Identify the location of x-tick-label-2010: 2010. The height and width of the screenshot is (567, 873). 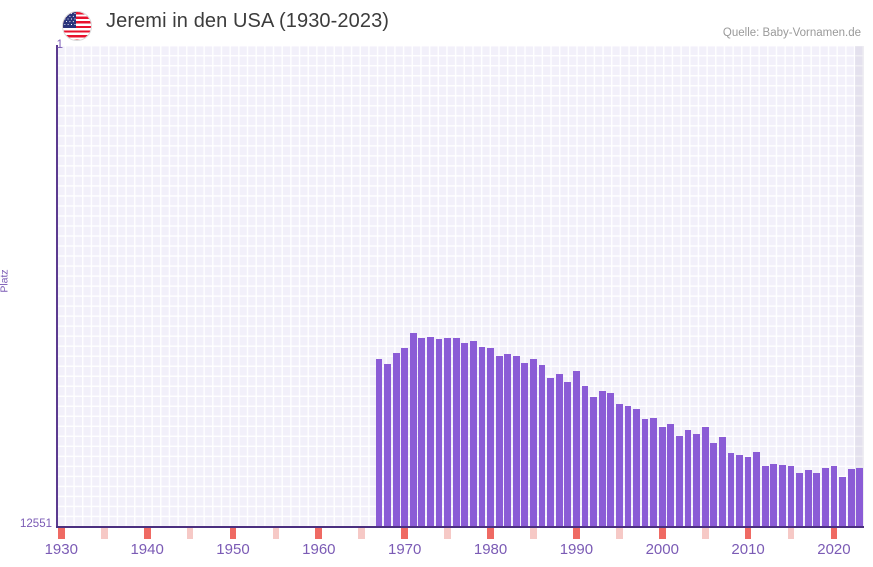
(748, 549).